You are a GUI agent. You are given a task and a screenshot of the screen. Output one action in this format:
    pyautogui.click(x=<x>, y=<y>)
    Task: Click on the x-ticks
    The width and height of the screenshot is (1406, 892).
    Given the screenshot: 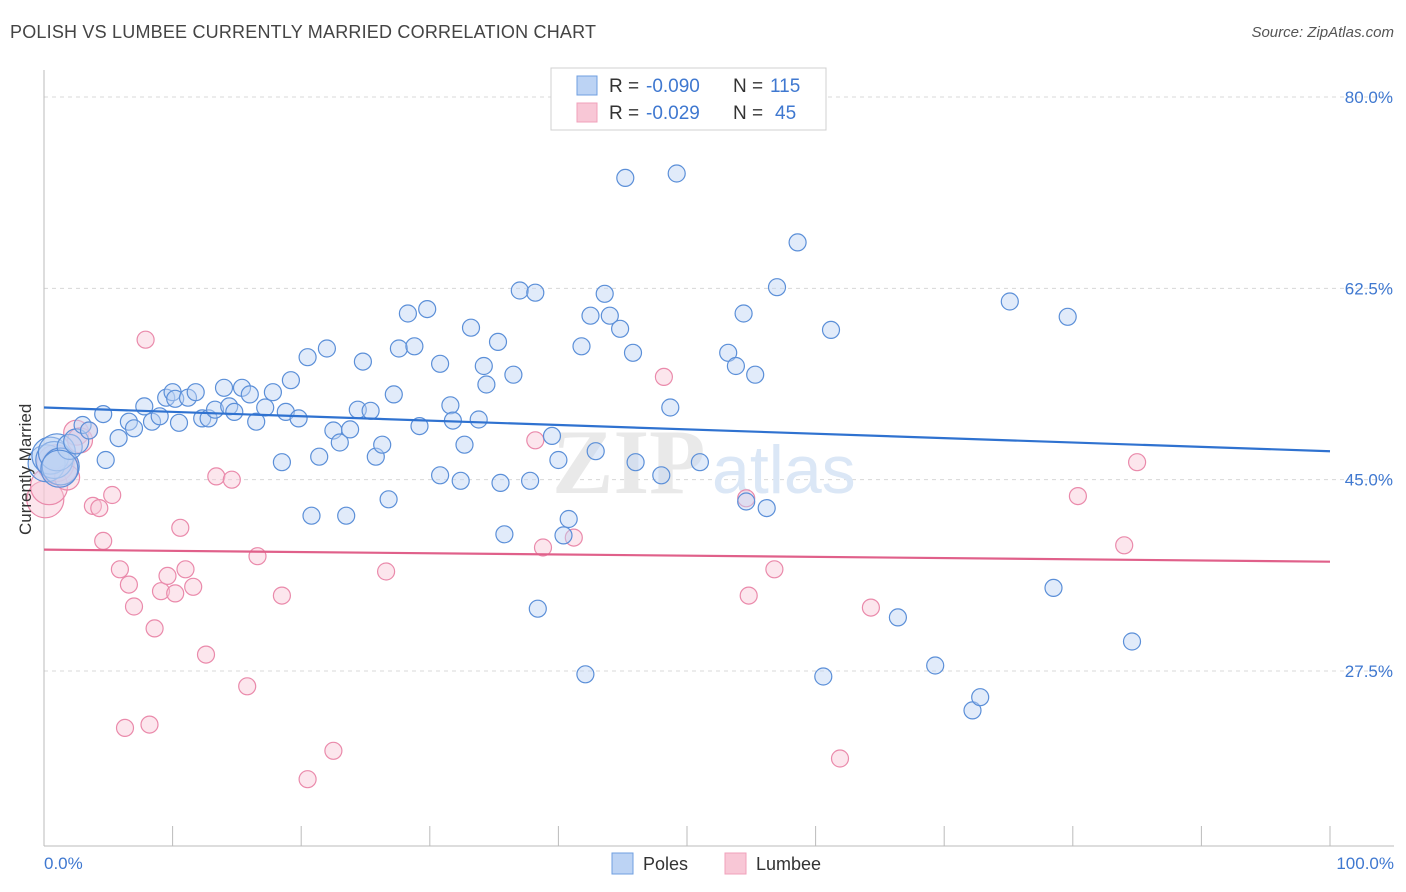 What is the action you would take?
    pyautogui.click(x=687, y=836)
    